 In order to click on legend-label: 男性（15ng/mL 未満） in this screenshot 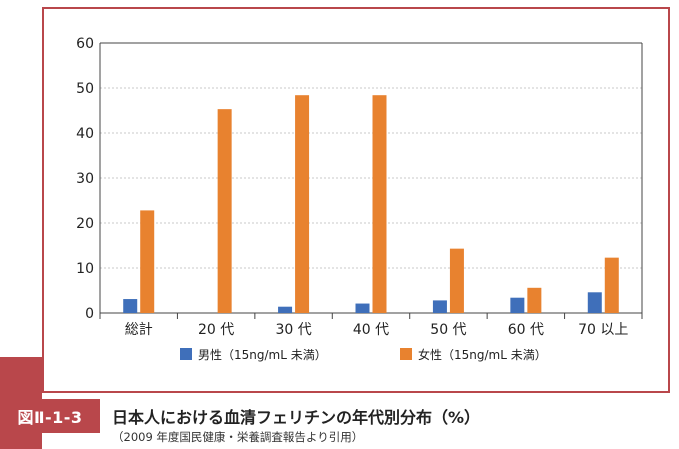, I will do `click(262, 355)`.